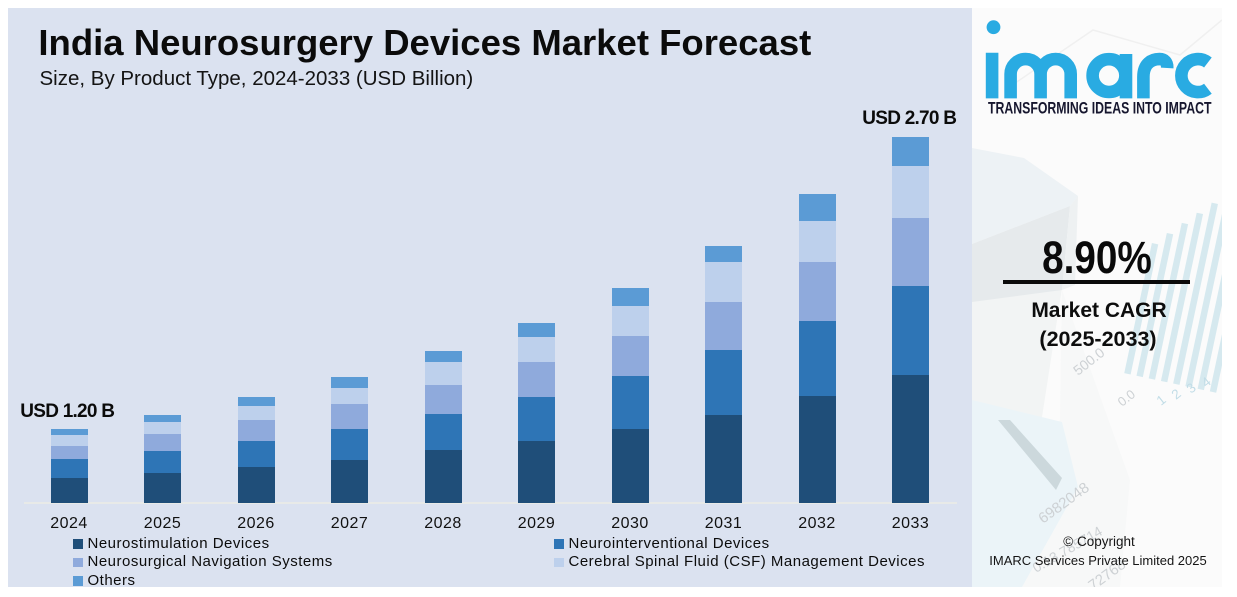 This screenshot has width=1237, height=597. What do you see at coordinates (1126, 397) in the screenshot?
I see `svg-text: 0.0` at bounding box center [1126, 397].